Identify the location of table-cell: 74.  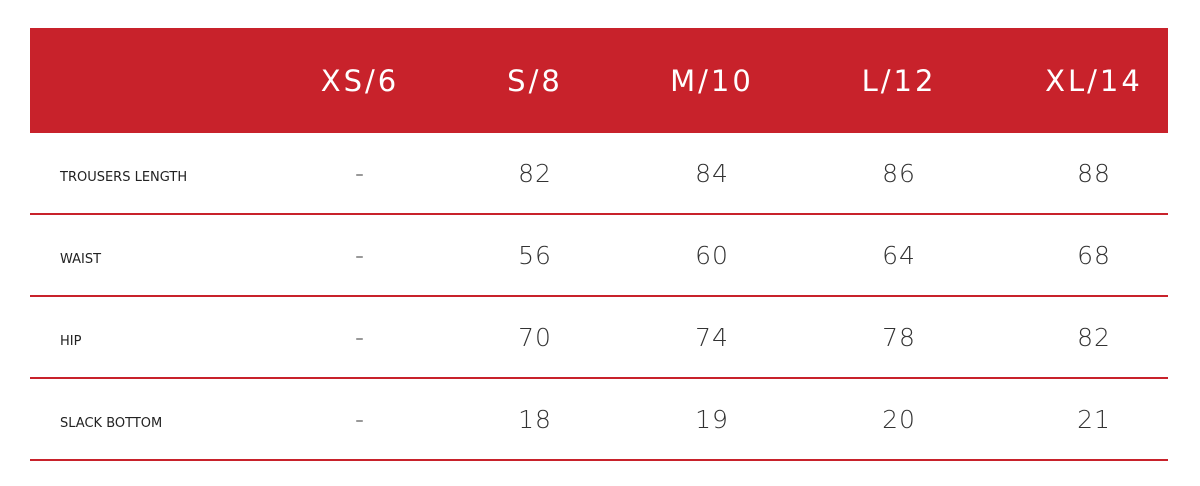
(712, 337).